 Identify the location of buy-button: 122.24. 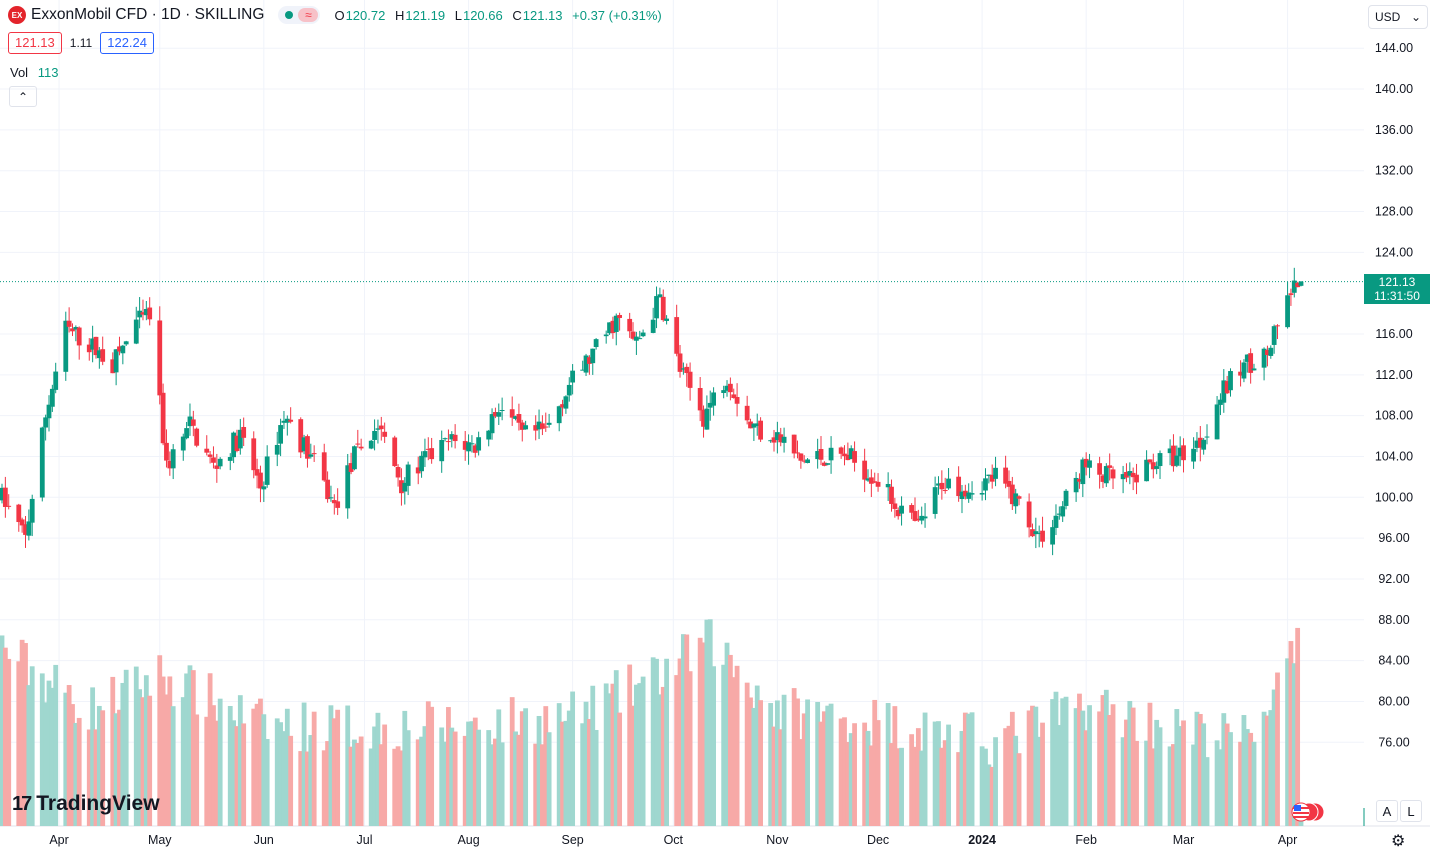
(127, 43).